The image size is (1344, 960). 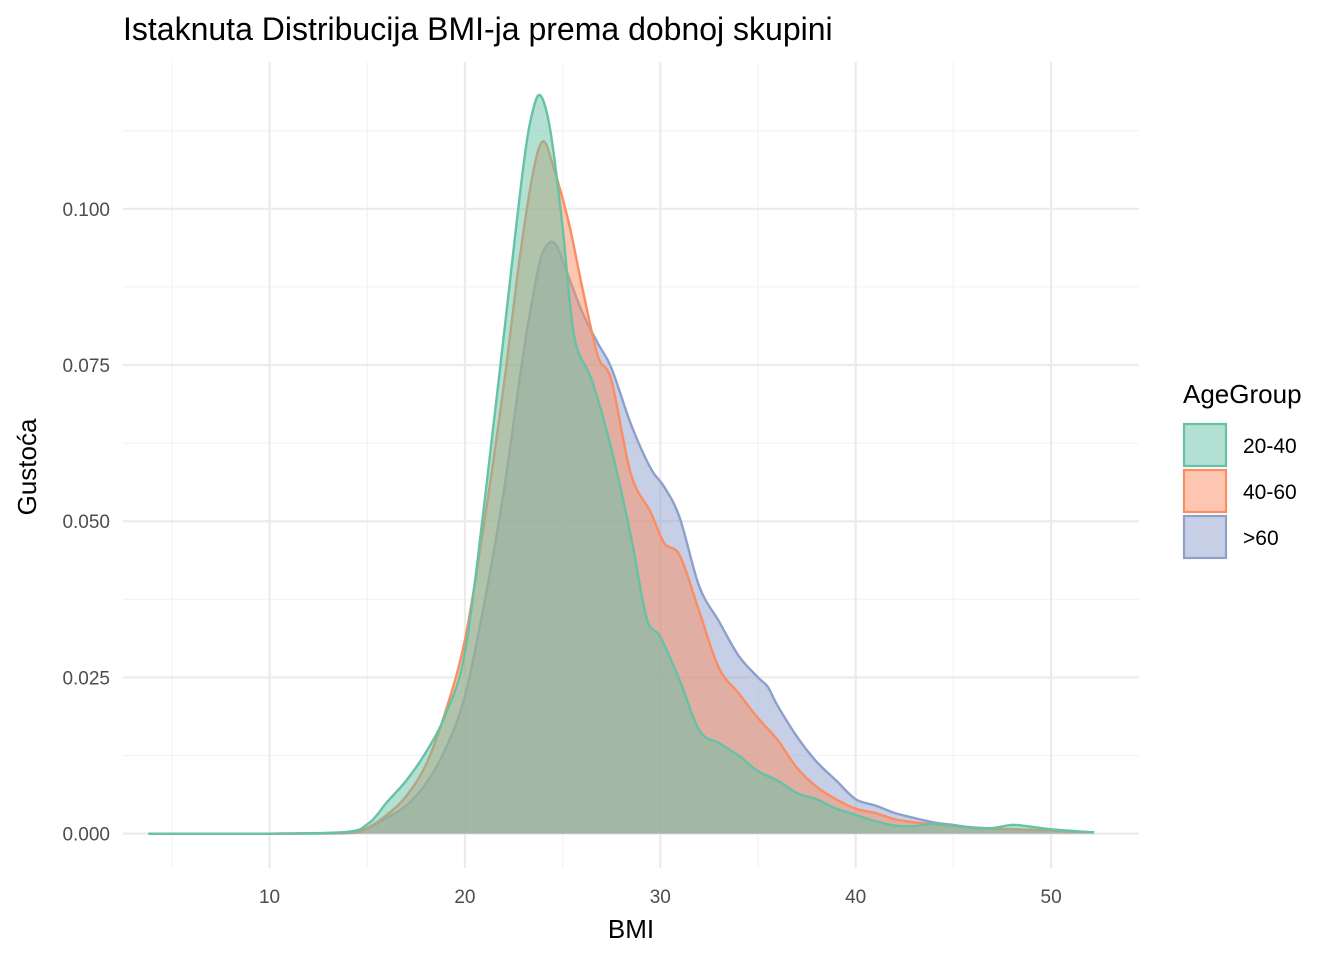 What do you see at coordinates (855, 897) in the screenshot?
I see `x-tick-label: 40` at bounding box center [855, 897].